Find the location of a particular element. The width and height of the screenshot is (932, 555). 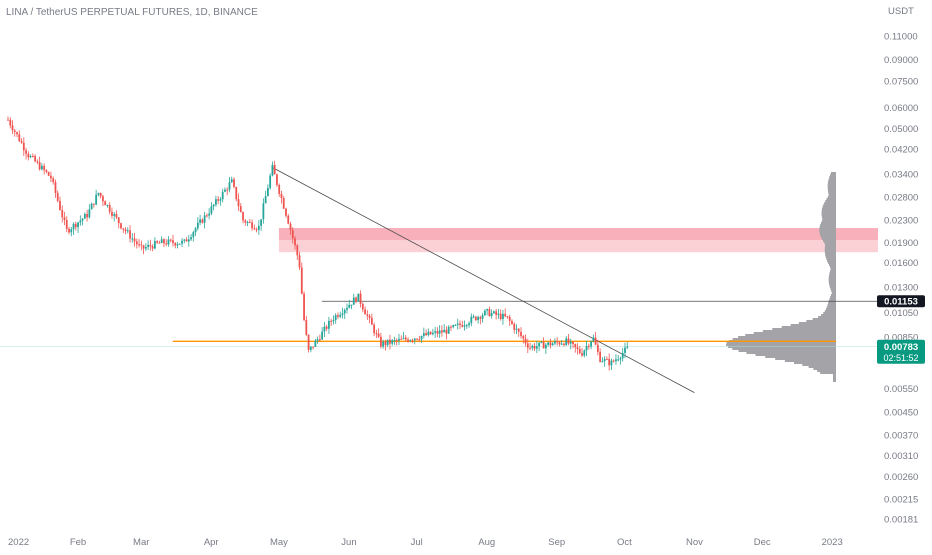

last-price-badge is located at coordinates (901, 351).